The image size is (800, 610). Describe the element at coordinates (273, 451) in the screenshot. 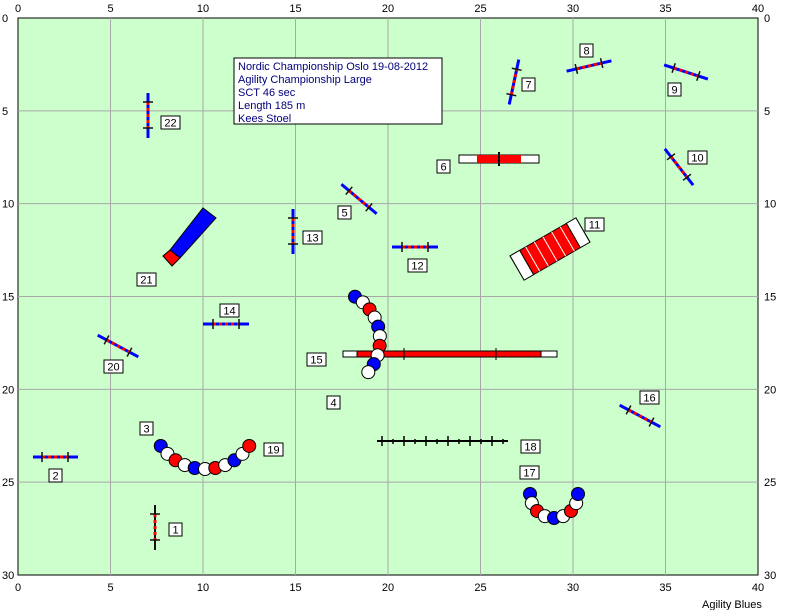

I see `svg-text: 19` at that location.